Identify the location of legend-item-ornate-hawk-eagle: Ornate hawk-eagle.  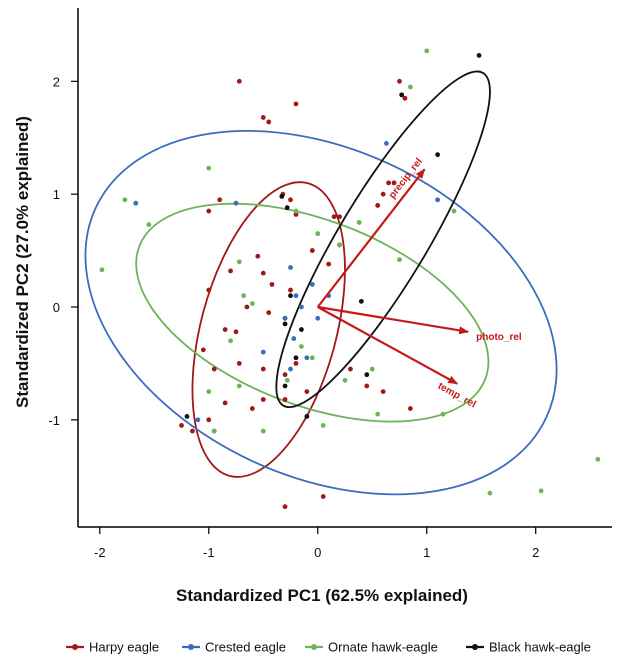
(371, 647).